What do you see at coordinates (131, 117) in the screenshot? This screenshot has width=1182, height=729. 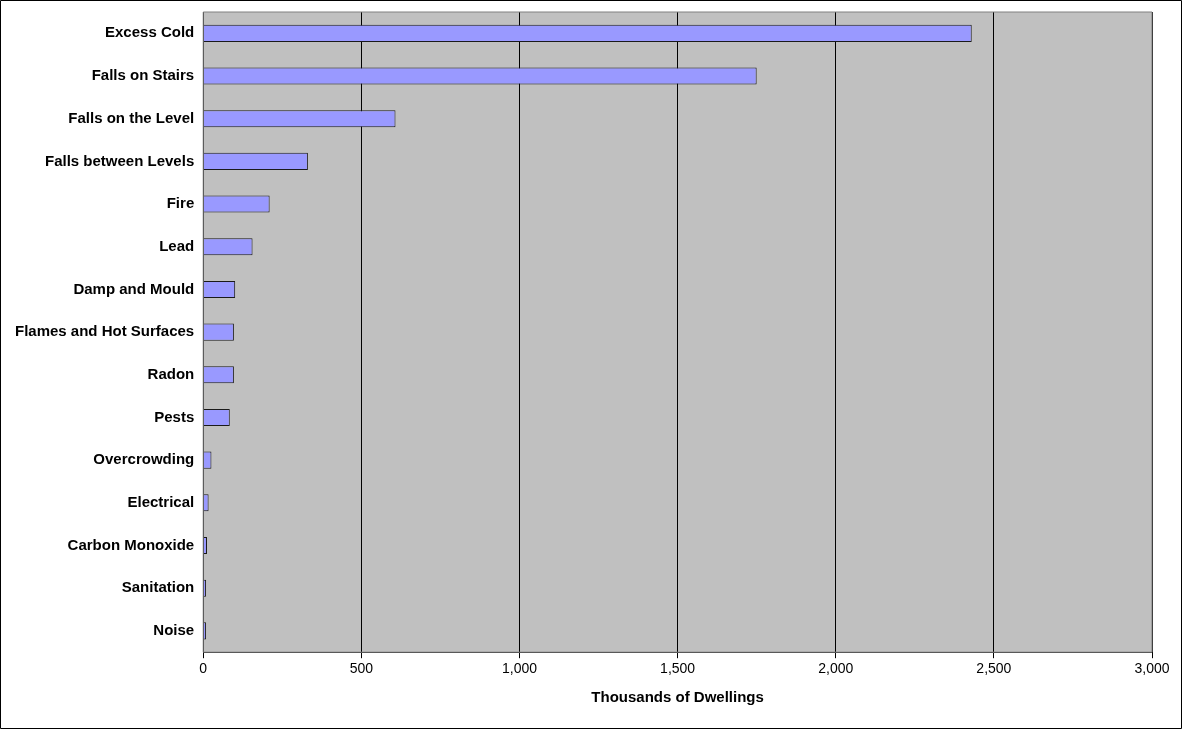 I see `y-tick-label: Falls on the Level` at bounding box center [131, 117].